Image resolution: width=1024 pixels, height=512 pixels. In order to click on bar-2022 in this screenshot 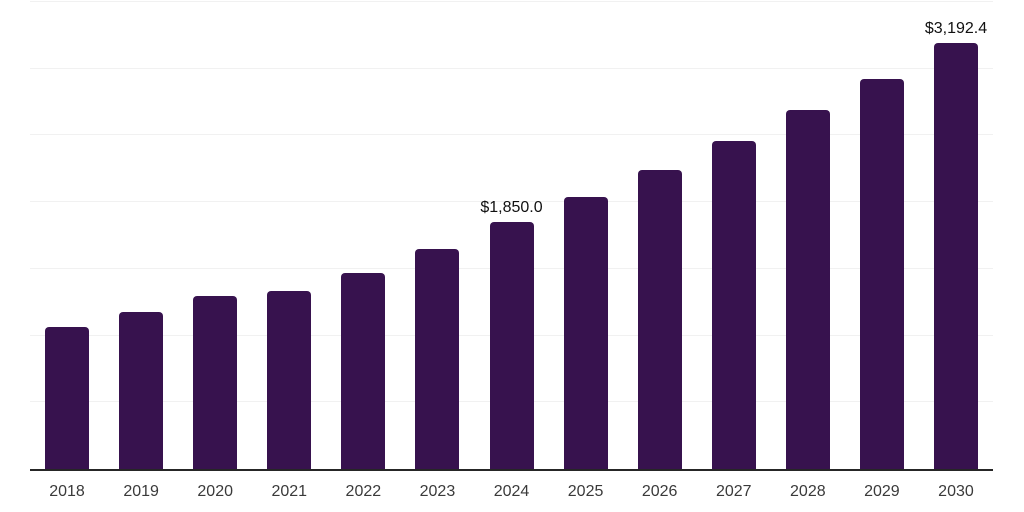, I will do `click(363, 370)`.